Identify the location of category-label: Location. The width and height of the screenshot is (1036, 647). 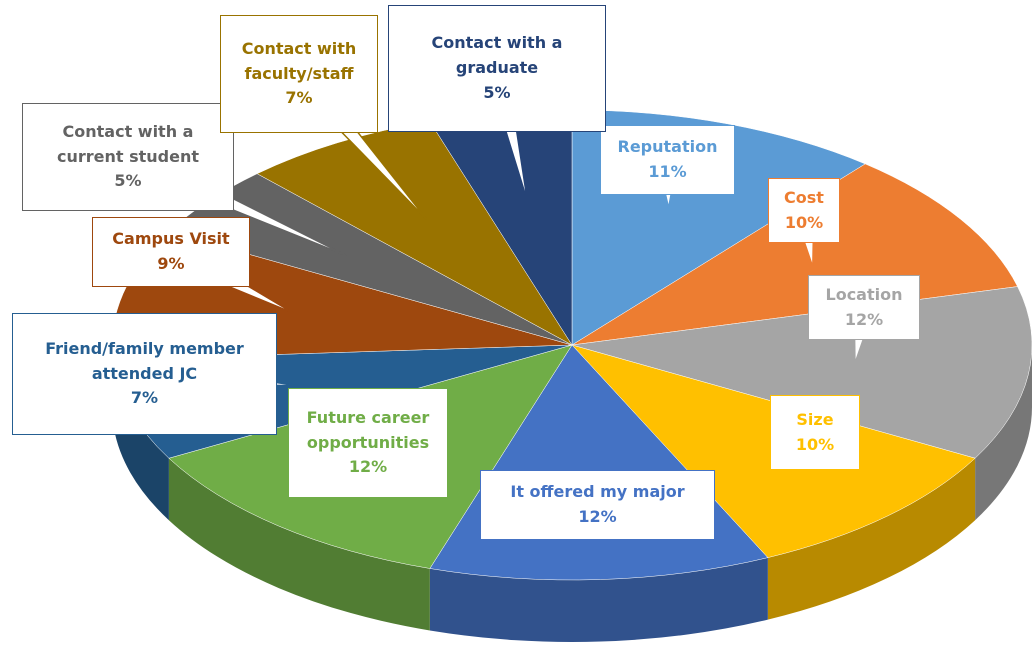
(864, 294).